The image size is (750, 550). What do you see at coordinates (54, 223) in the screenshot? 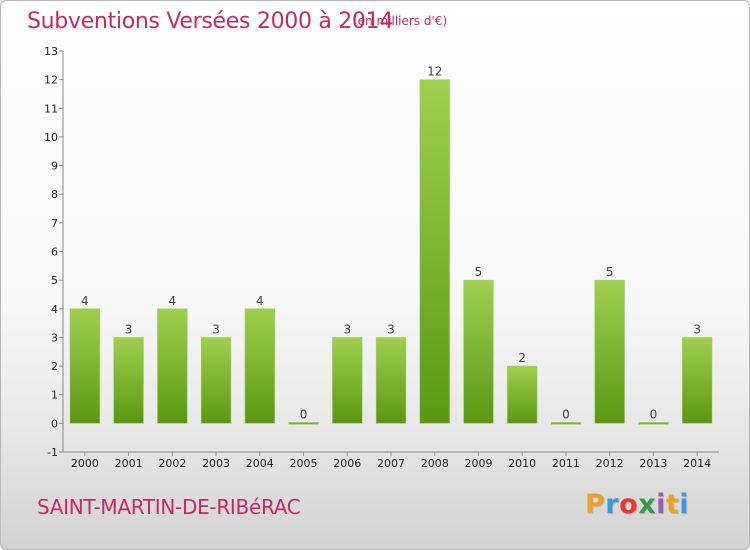
I see `y-tick-label: 7` at bounding box center [54, 223].